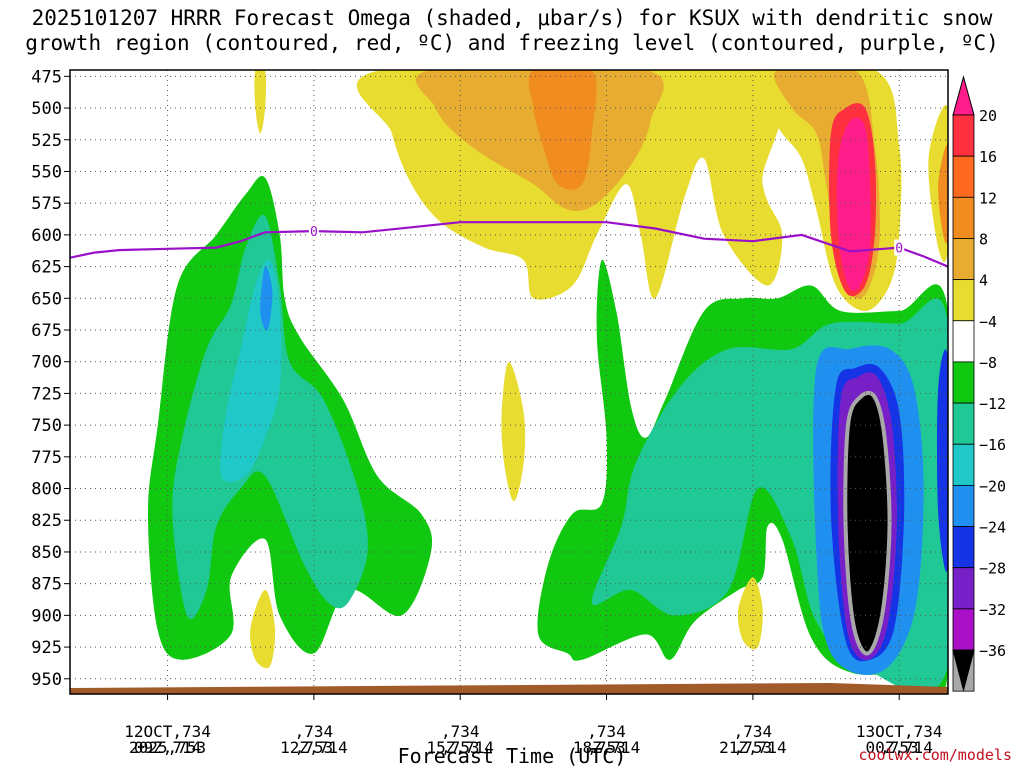 Image resolution: width=1024 pixels, height=768 pixels. What do you see at coordinates (988, 322) in the screenshot?
I see `colorbar-label-5: −4` at bounding box center [988, 322].